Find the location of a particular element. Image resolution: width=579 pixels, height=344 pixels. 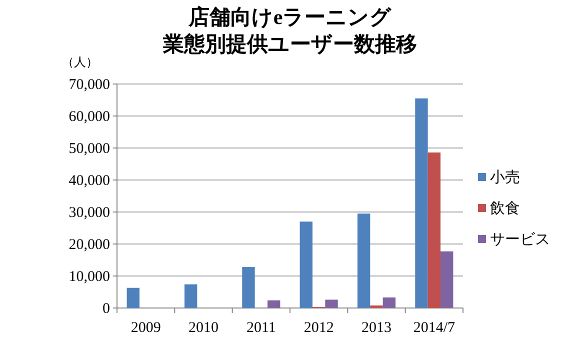

chart-subtitle: 業態別提供ユーザー数推移 is located at coordinates (289, 44).